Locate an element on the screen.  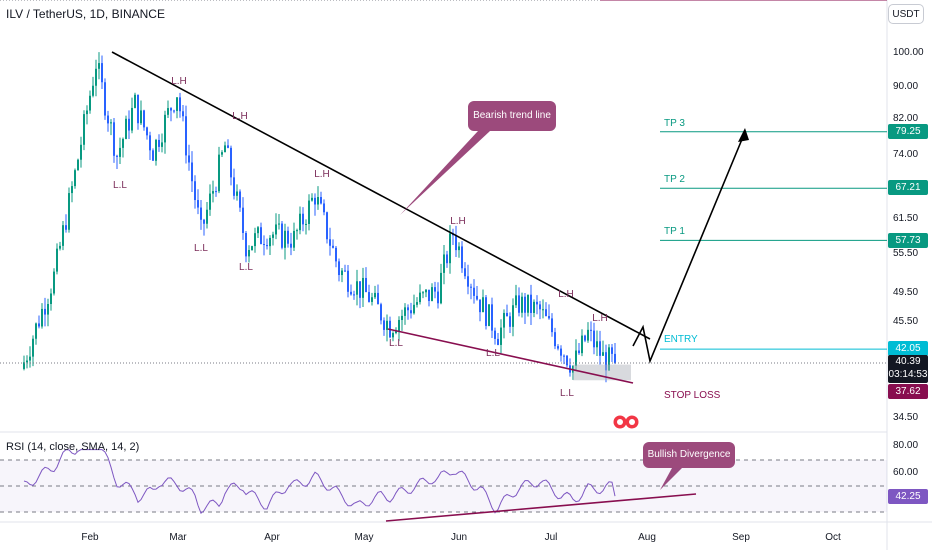
stop-loss-price-tag: 37.62 is located at coordinates (908, 391).